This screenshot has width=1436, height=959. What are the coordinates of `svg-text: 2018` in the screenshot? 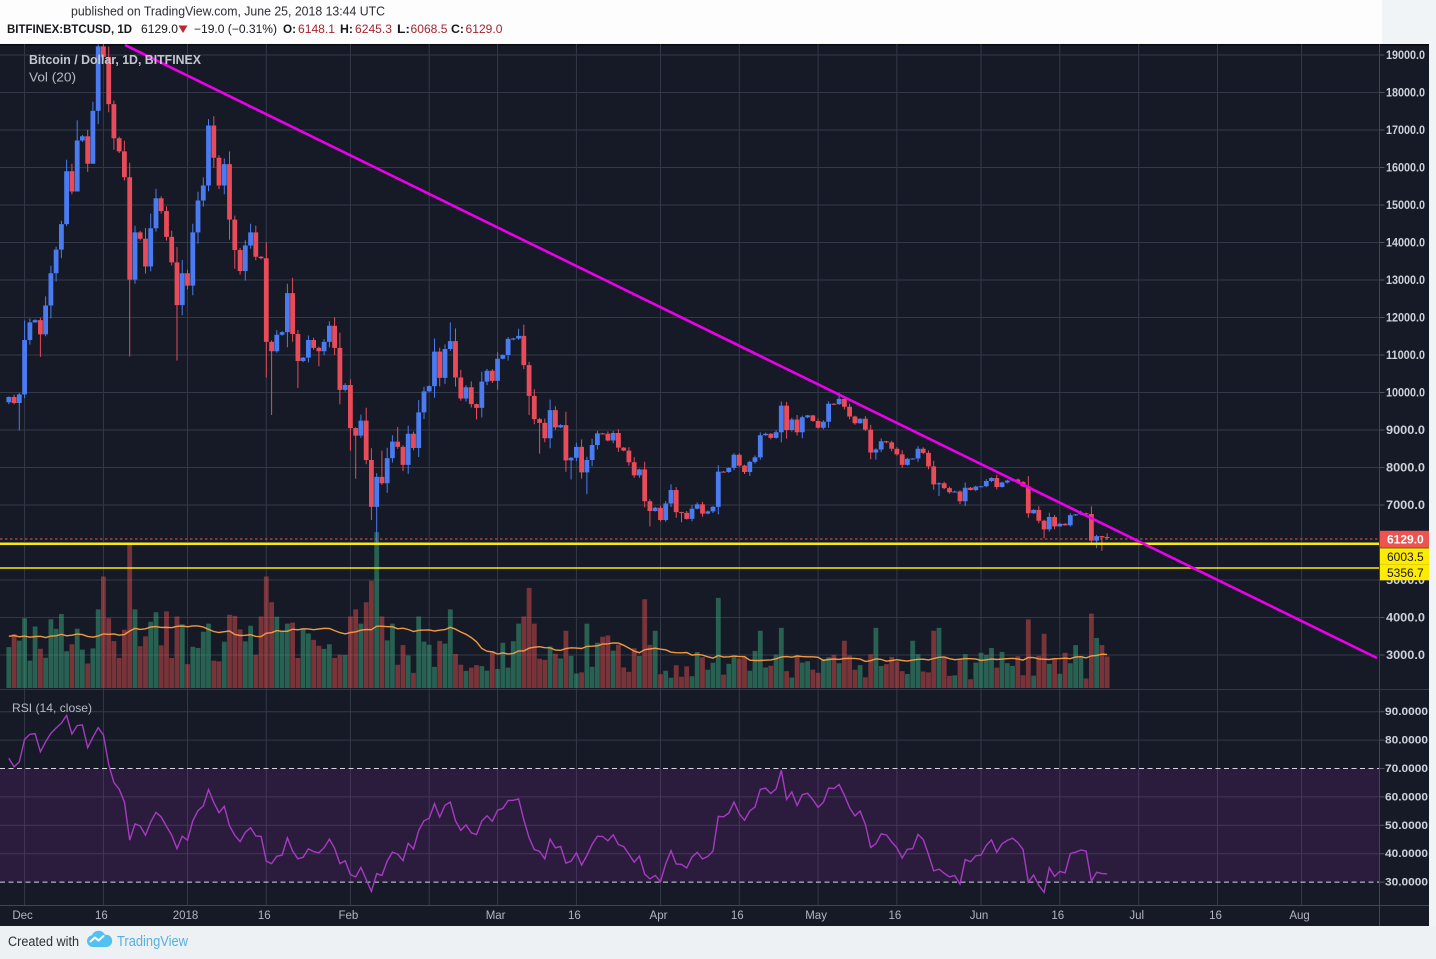 It's located at (186, 916).